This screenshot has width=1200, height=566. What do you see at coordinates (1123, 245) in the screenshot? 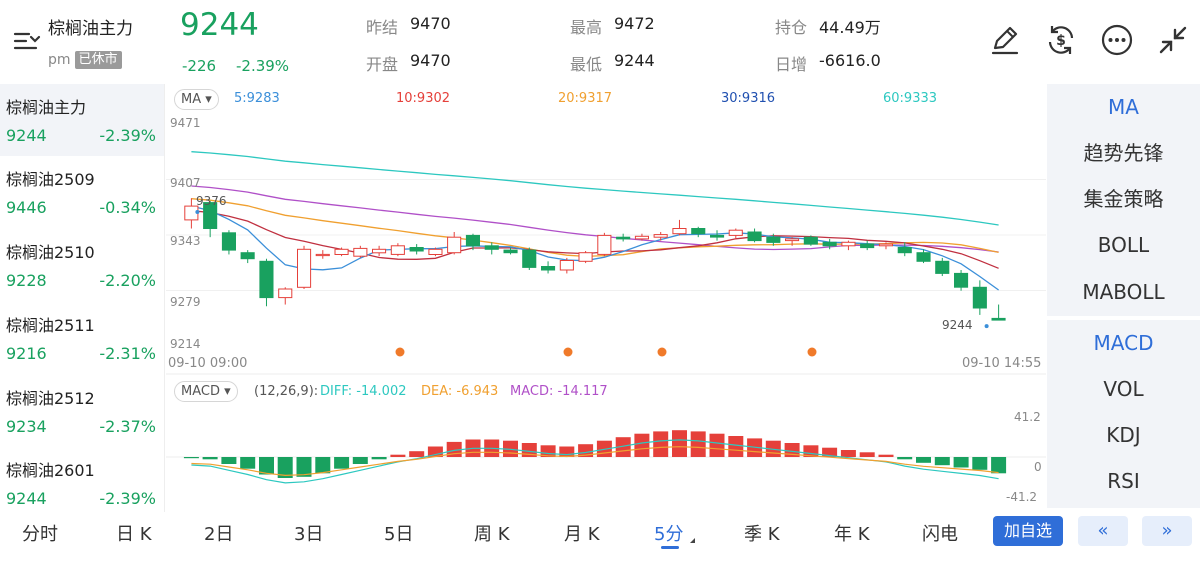
I see `indicator-boll: BOLL` at bounding box center [1123, 245].